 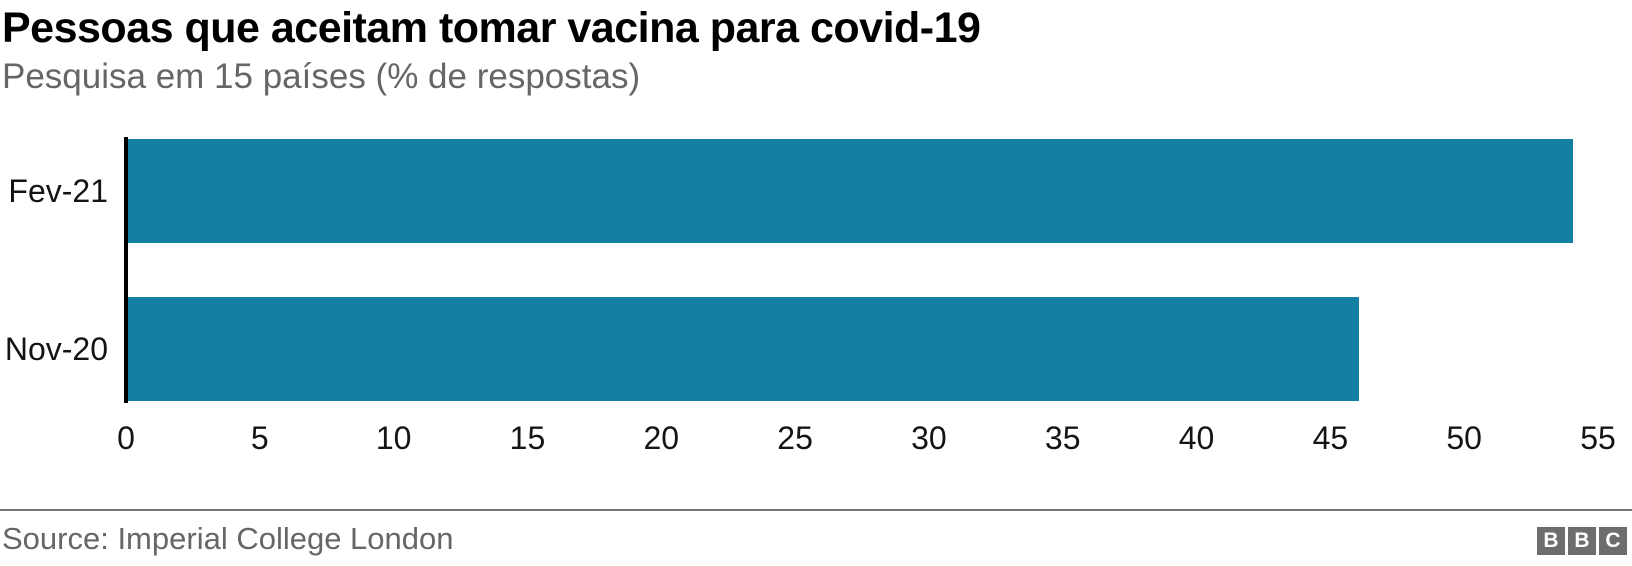 What do you see at coordinates (126, 438) in the screenshot?
I see `x-tick-0: 0` at bounding box center [126, 438].